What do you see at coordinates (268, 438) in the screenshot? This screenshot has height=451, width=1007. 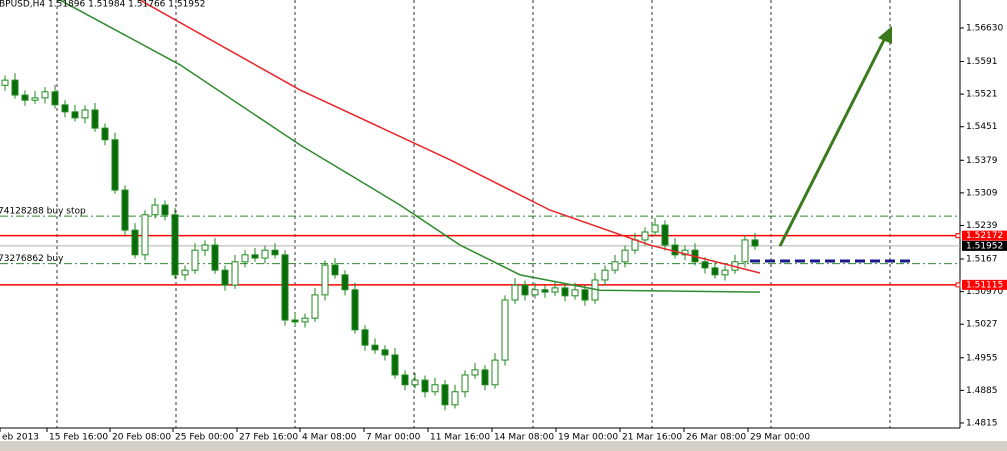 I see `x-tick-label: 27 Feb 16:00` at bounding box center [268, 438].